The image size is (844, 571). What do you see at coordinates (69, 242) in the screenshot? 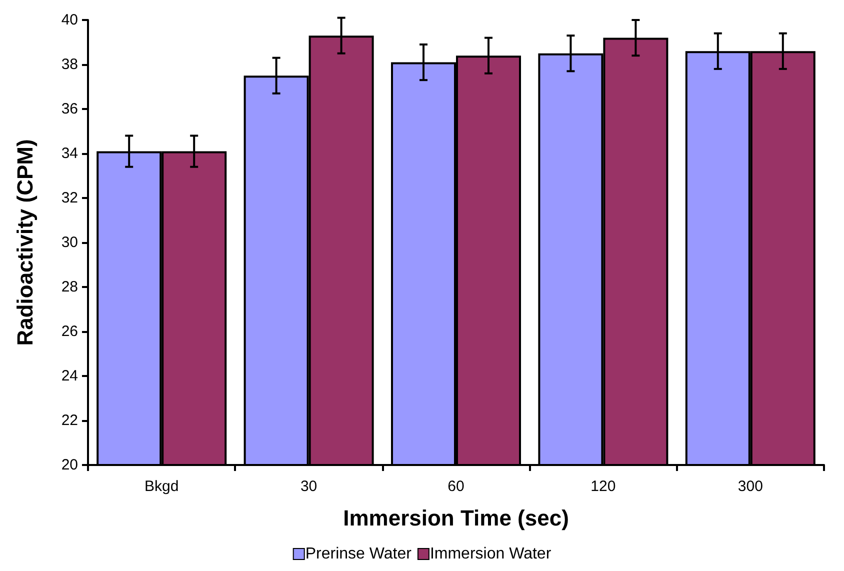
I see `y-tick-label: 30` at bounding box center [69, 242].